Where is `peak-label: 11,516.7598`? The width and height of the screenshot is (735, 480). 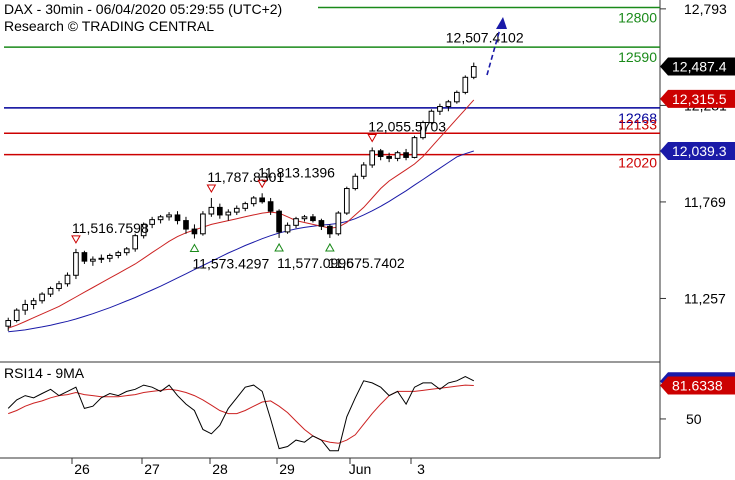 peak-label: 11,516.7598 is located at coordinates (110, 228).